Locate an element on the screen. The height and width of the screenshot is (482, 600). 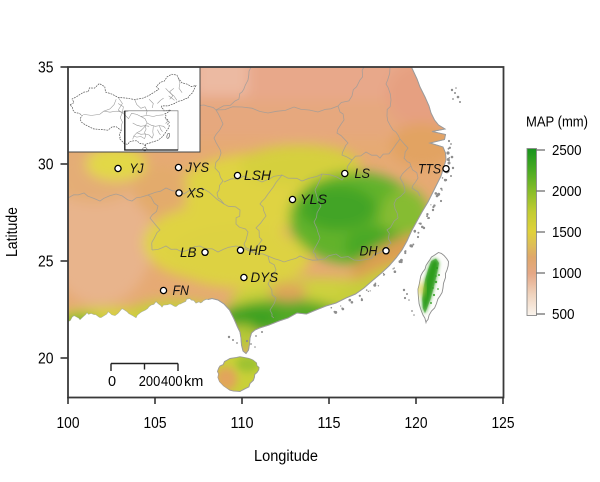
svg-text: 2500 is located at coordinates (567, 151).